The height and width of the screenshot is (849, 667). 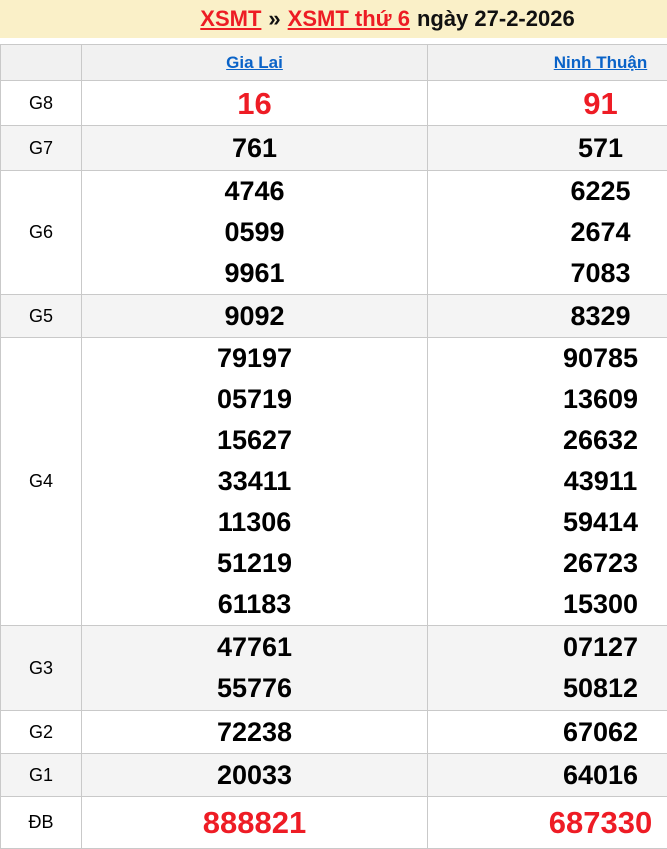 What do you see at coordinates (547, 522) in the screenshot?
I see `prize-number: 59414` at bounding box center [547, 522].